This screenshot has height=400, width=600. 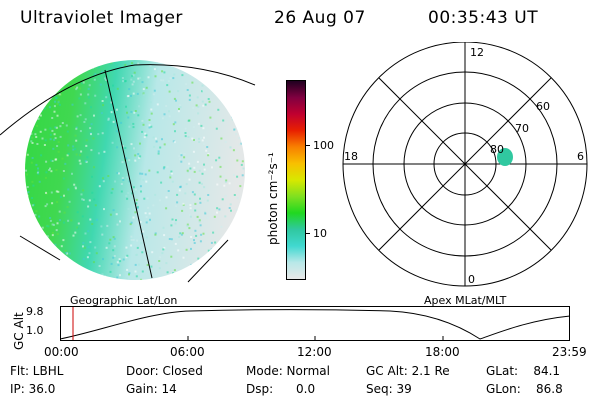 What do you see at coordinates (124, 300) in the screenshot?
I see `geographic-label: Geographic Lat/Lon` at bounding box center [124, 300].